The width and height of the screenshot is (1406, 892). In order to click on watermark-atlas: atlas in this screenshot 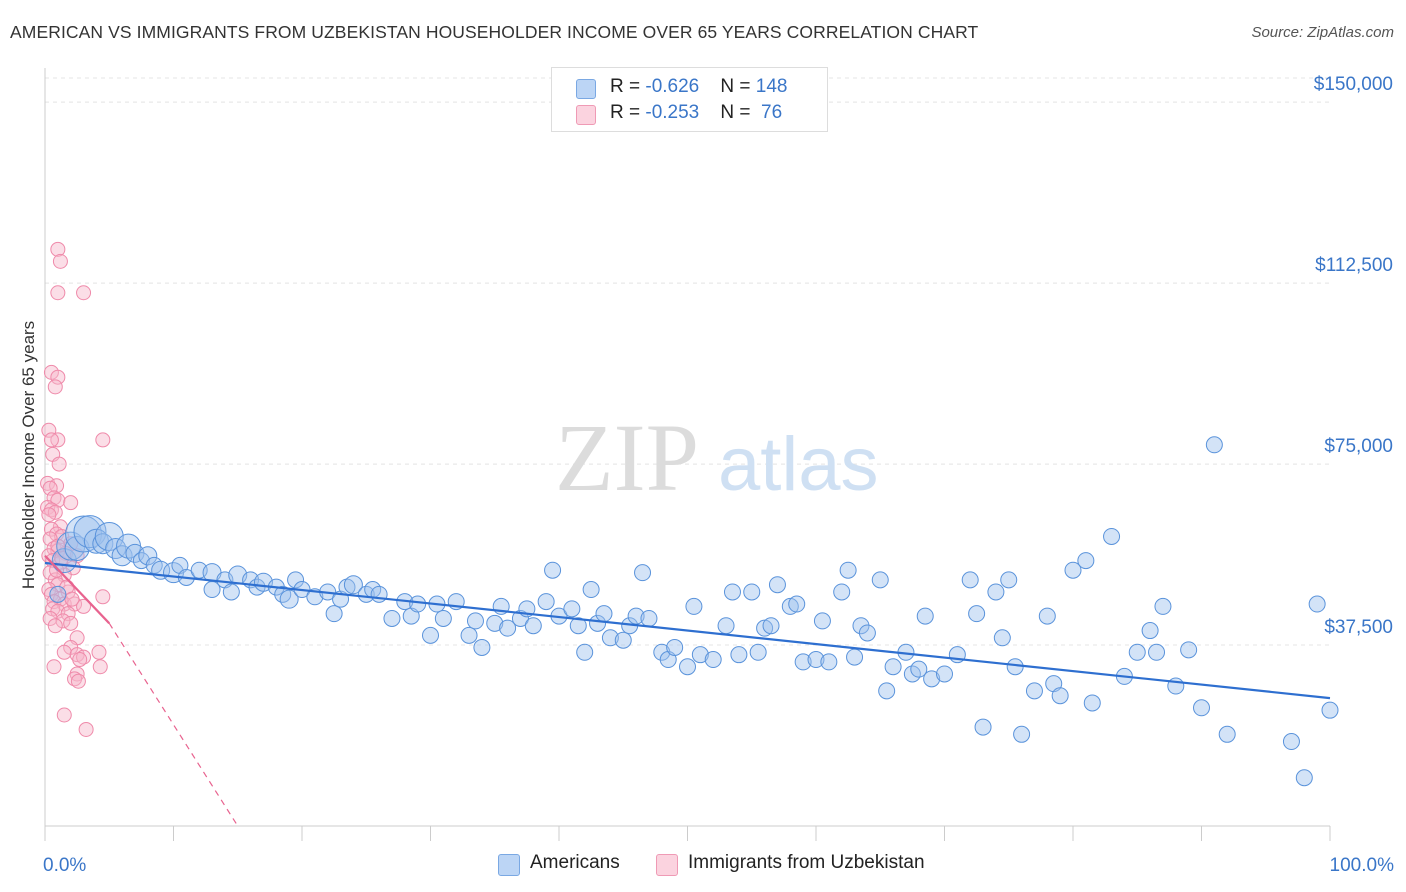, I will do `click(798, 464)`.